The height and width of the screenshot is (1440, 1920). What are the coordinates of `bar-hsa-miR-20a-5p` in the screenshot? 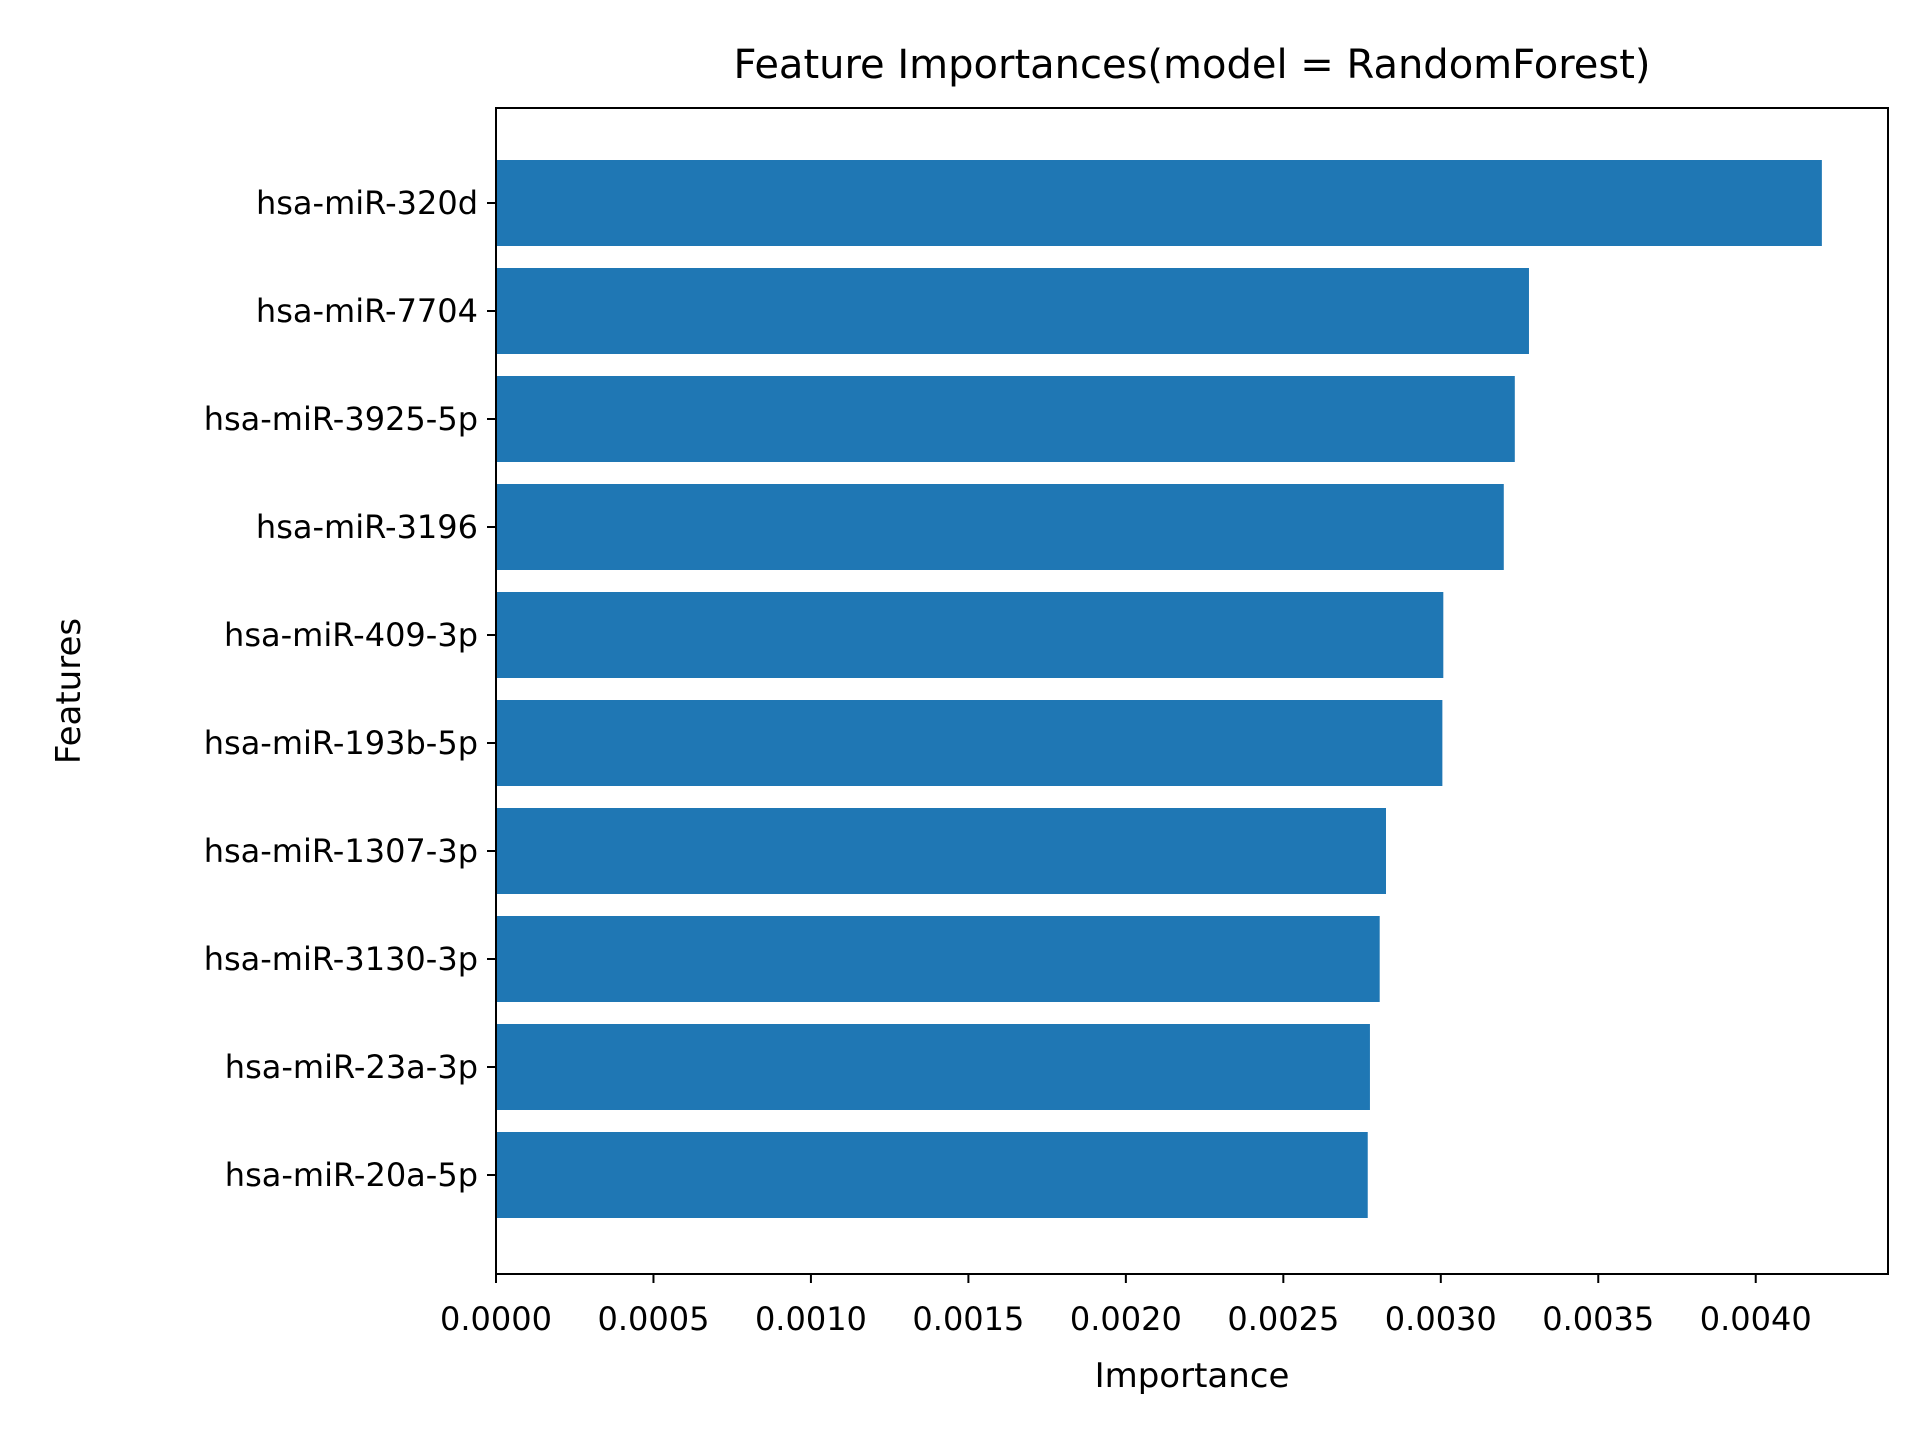 It's located at (932, 1175).